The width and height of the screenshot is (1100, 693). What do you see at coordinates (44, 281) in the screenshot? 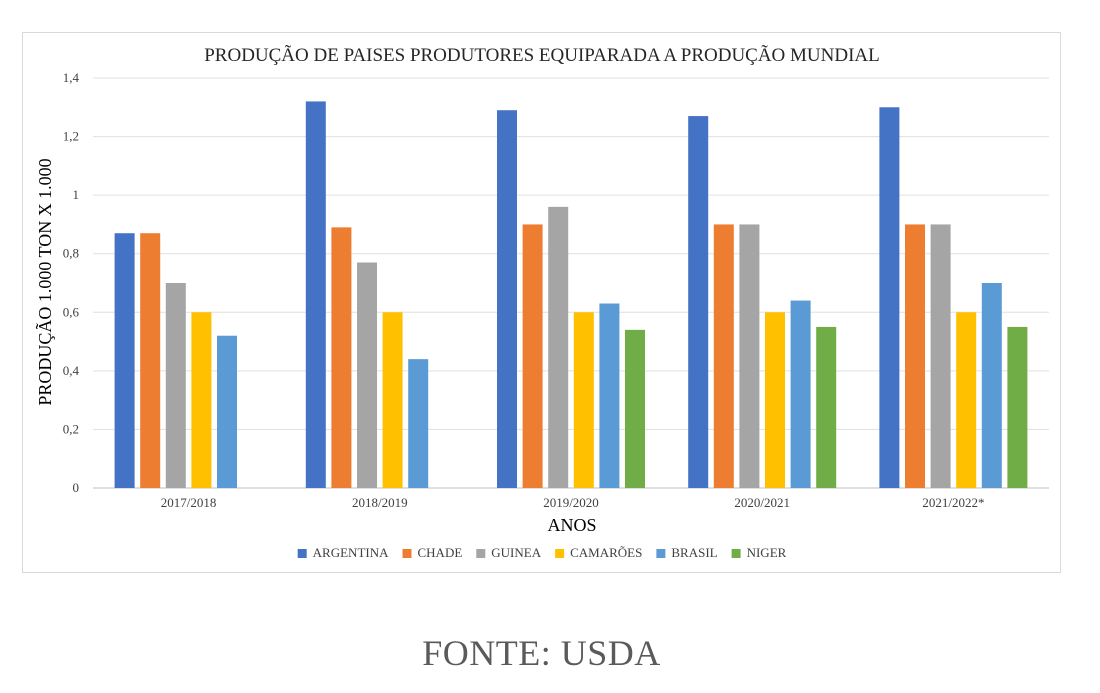
I see `y-axis-title: PRODUÇÃO 1.000 TON X 1.000` at bounding box center [44, 281].